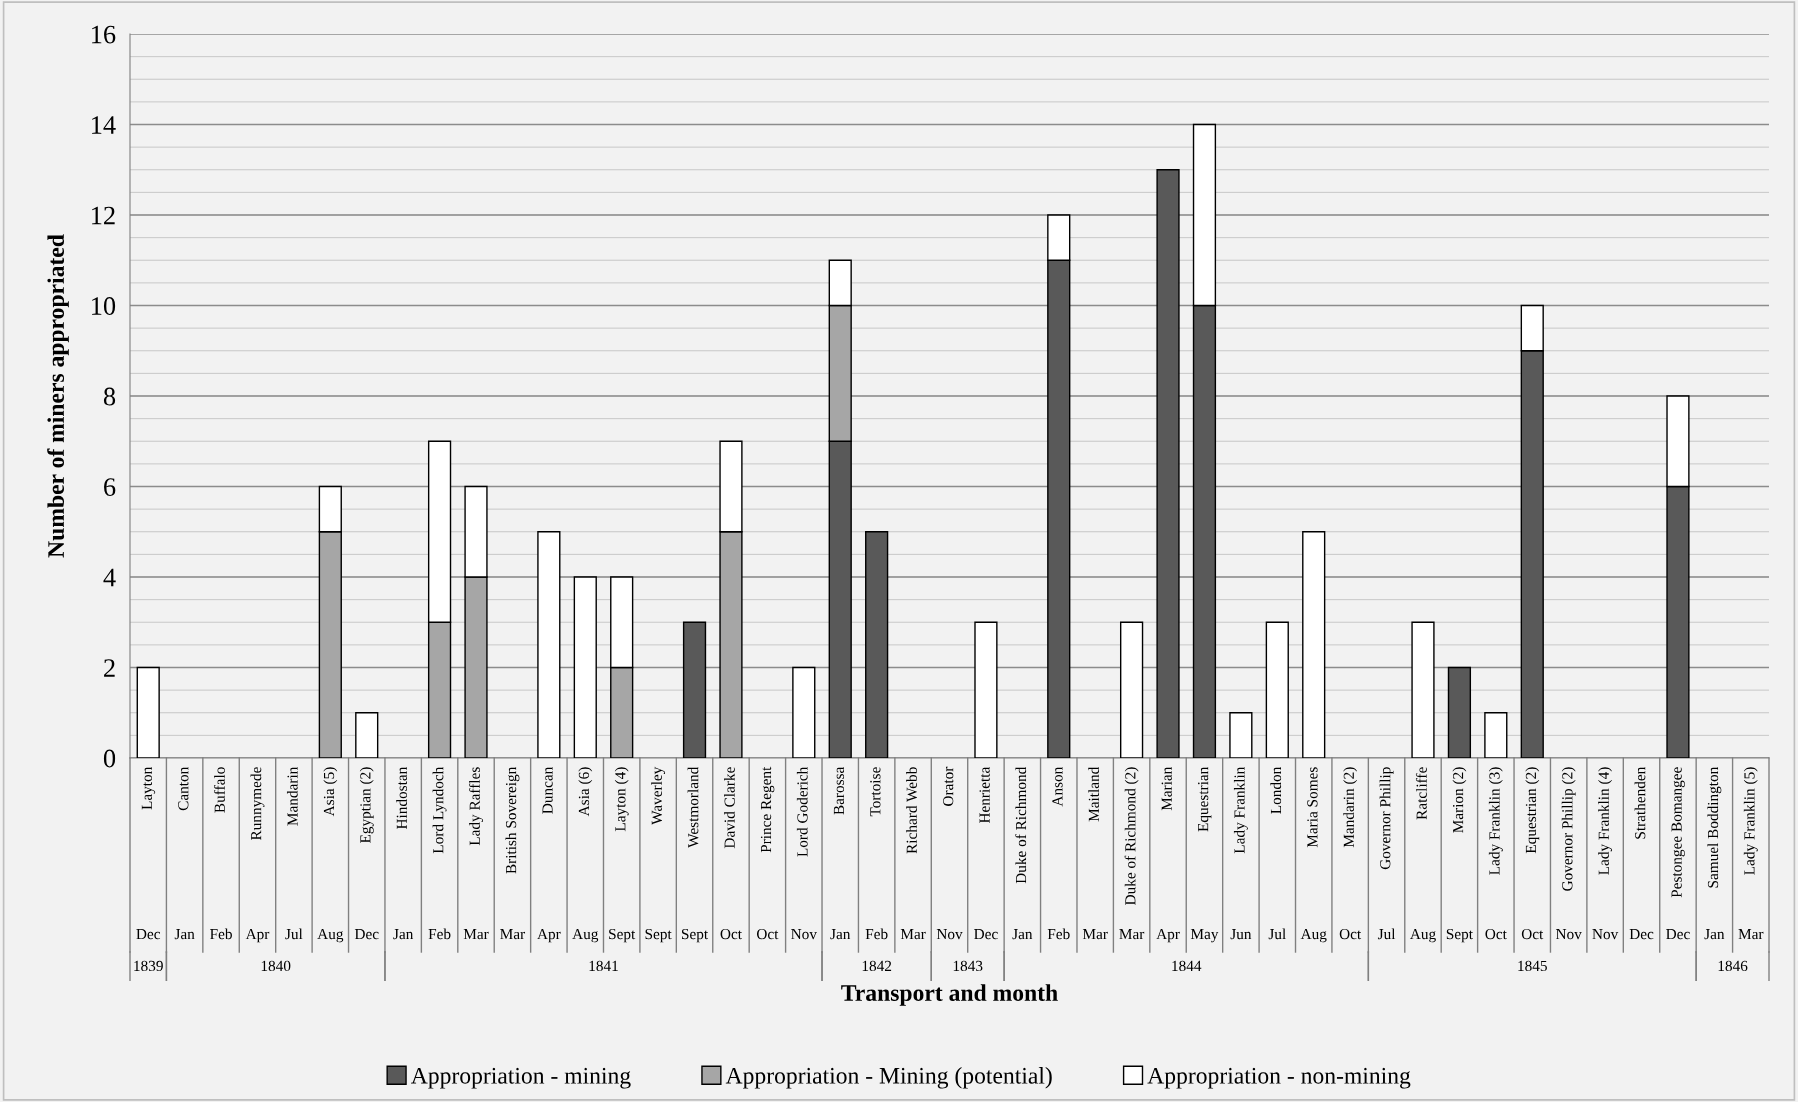  Describe the element at coordinates (1714, 827) in the screenshot. I see `x-tick-label: Samuel Boddington` at that location.